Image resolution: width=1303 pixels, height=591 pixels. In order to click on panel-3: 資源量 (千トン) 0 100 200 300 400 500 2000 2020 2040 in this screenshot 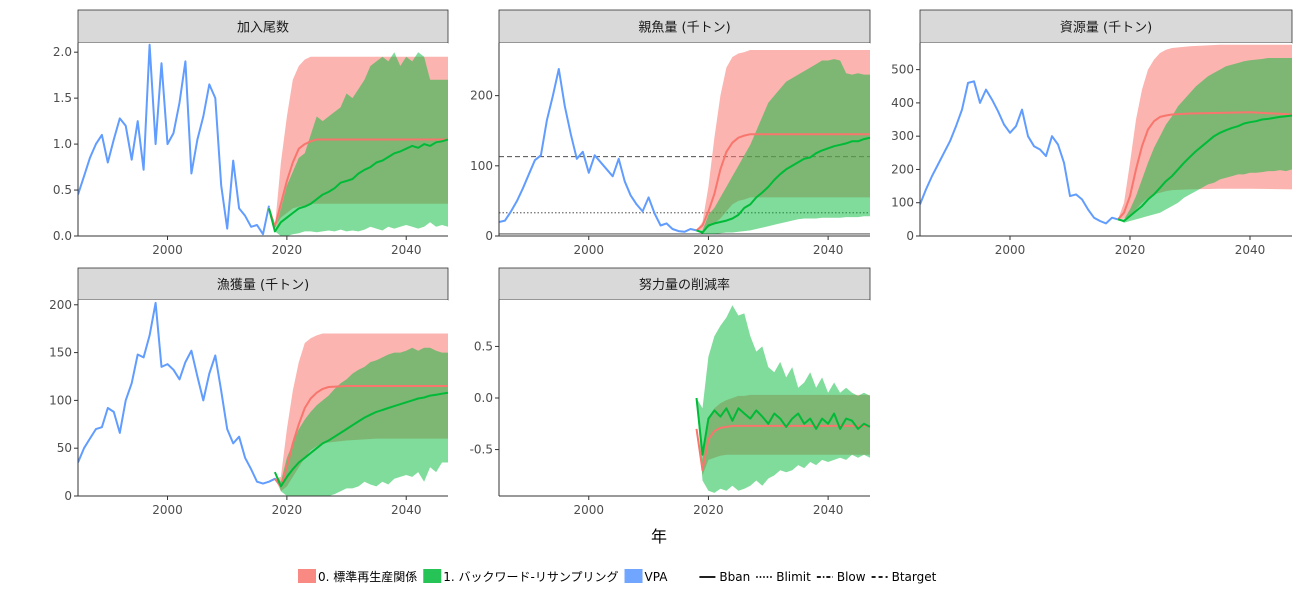, I will do `click(1092, 133)`.